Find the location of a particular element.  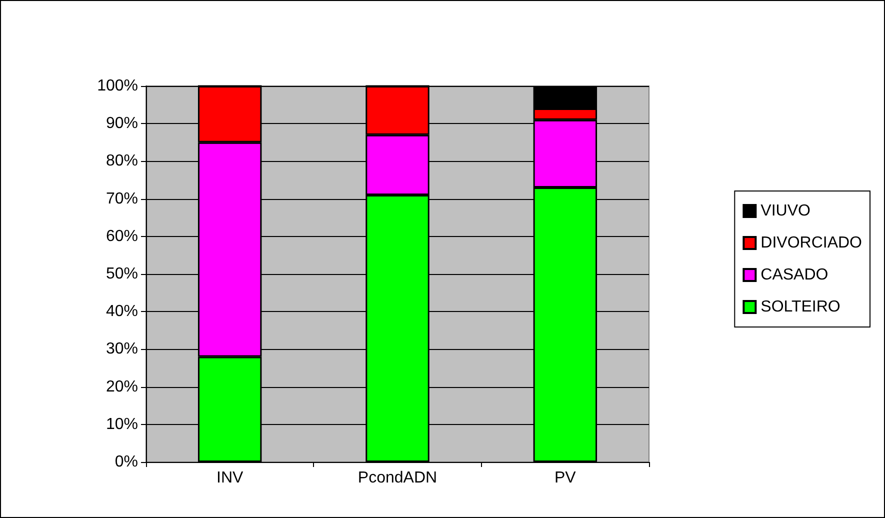

y-tick-label: 80% is located at coordinates (122, 161).